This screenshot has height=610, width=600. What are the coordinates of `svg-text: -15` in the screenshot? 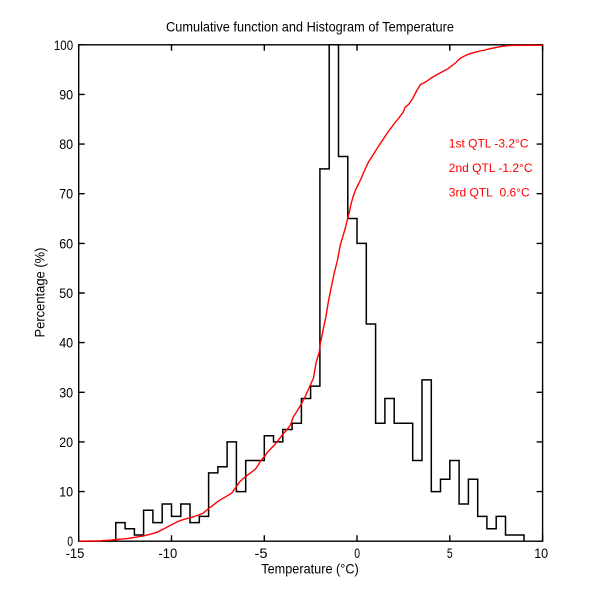 It's located at (75, 553).